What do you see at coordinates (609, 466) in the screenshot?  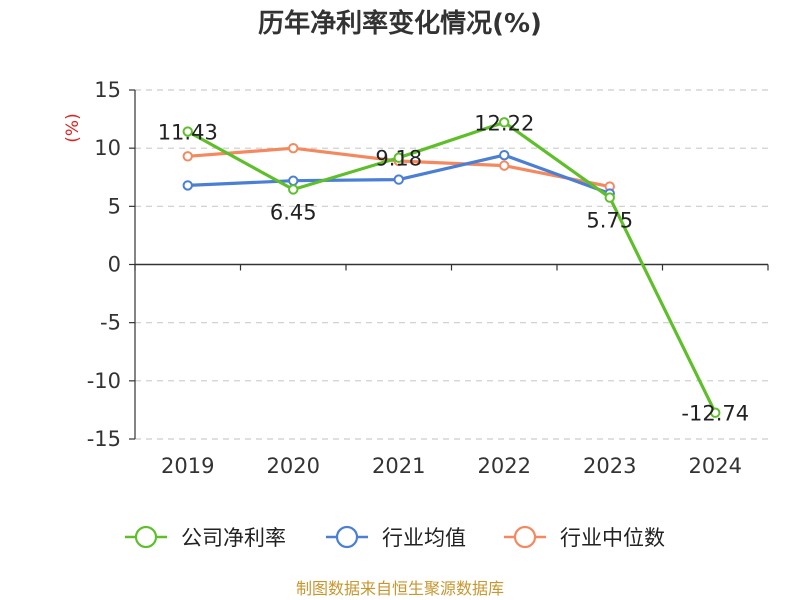 I see `x-tick-label: 2023` at bounding box center [609, 466].